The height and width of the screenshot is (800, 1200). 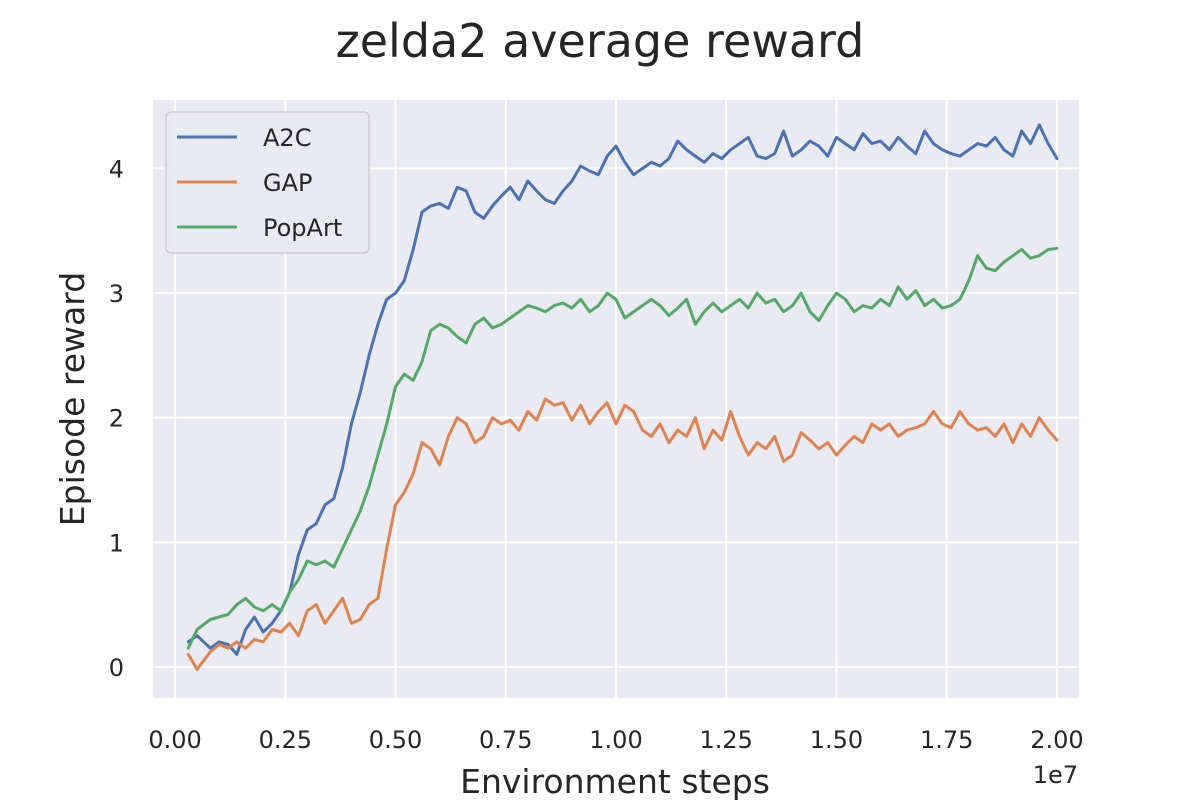 I want to click on x-axis-ticks: 0.00 0.25 0.50 0.75 1.00 1.25 1.50 1.75 2.00, so click(x=615, y=740).